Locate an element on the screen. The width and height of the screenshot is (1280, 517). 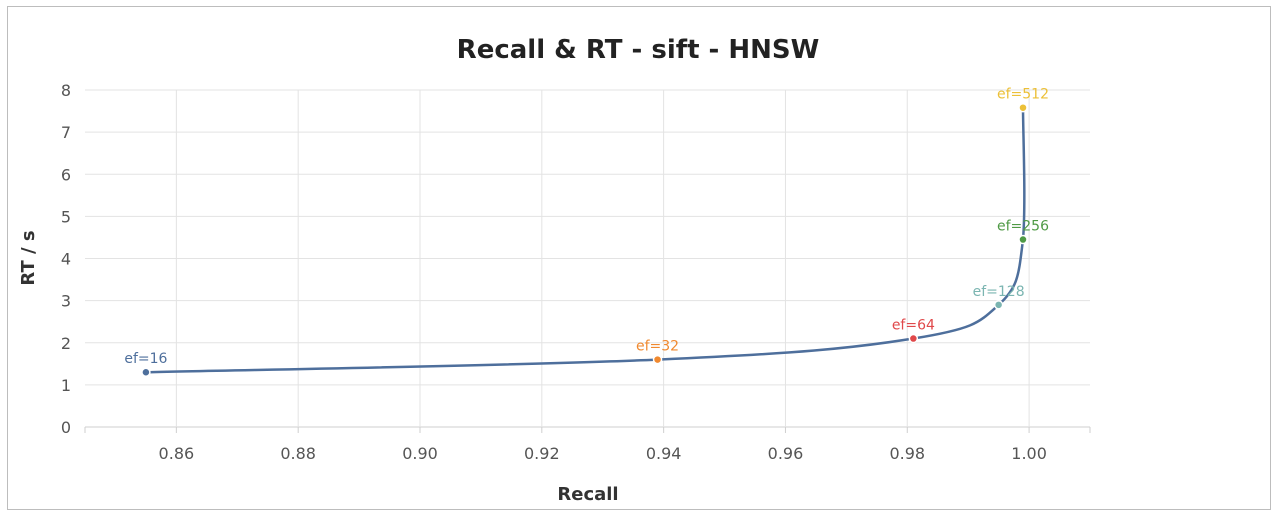
y-tick-label: 0 is located at coordinates (66, 427).